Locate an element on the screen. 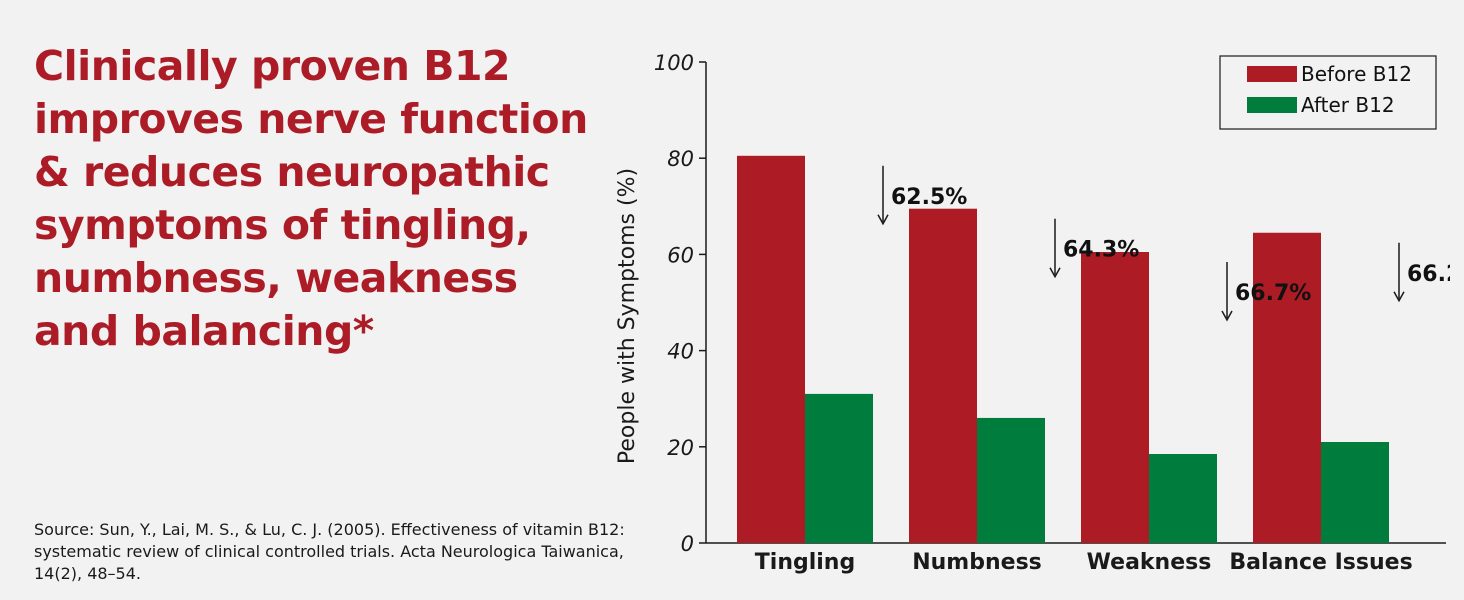 The height and width of the screenshot is (600, 1464). bar-before-b12-numbness is located at coordinates (943, 375).